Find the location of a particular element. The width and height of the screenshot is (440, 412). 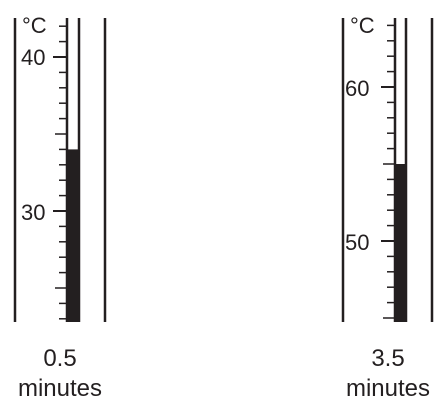

left-time-value: 0.5 is located at coordinates (60, 358).